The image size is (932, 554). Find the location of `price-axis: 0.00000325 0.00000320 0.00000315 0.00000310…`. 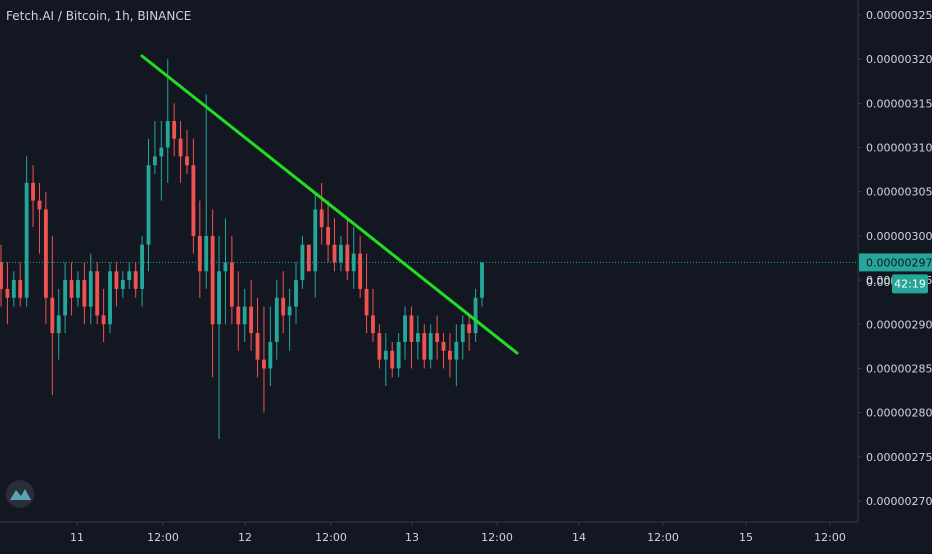

price-axis: 0.00000325 0.00000320 0.00000315 0.00000310… is located at coordinates (894, 261).